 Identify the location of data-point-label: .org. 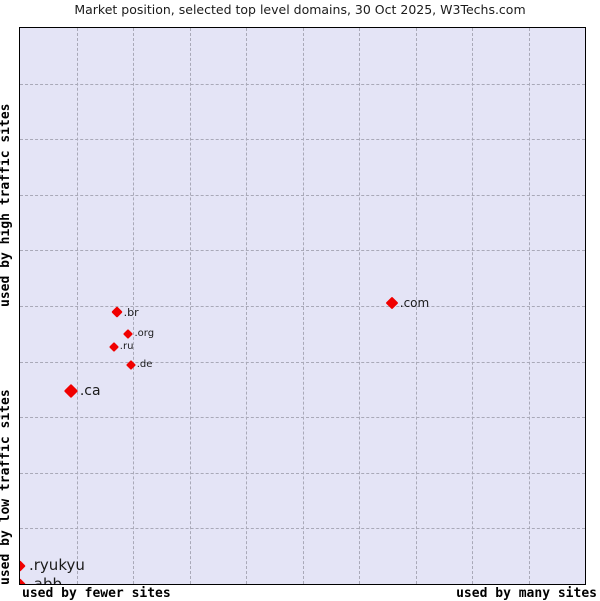
(144, 333).